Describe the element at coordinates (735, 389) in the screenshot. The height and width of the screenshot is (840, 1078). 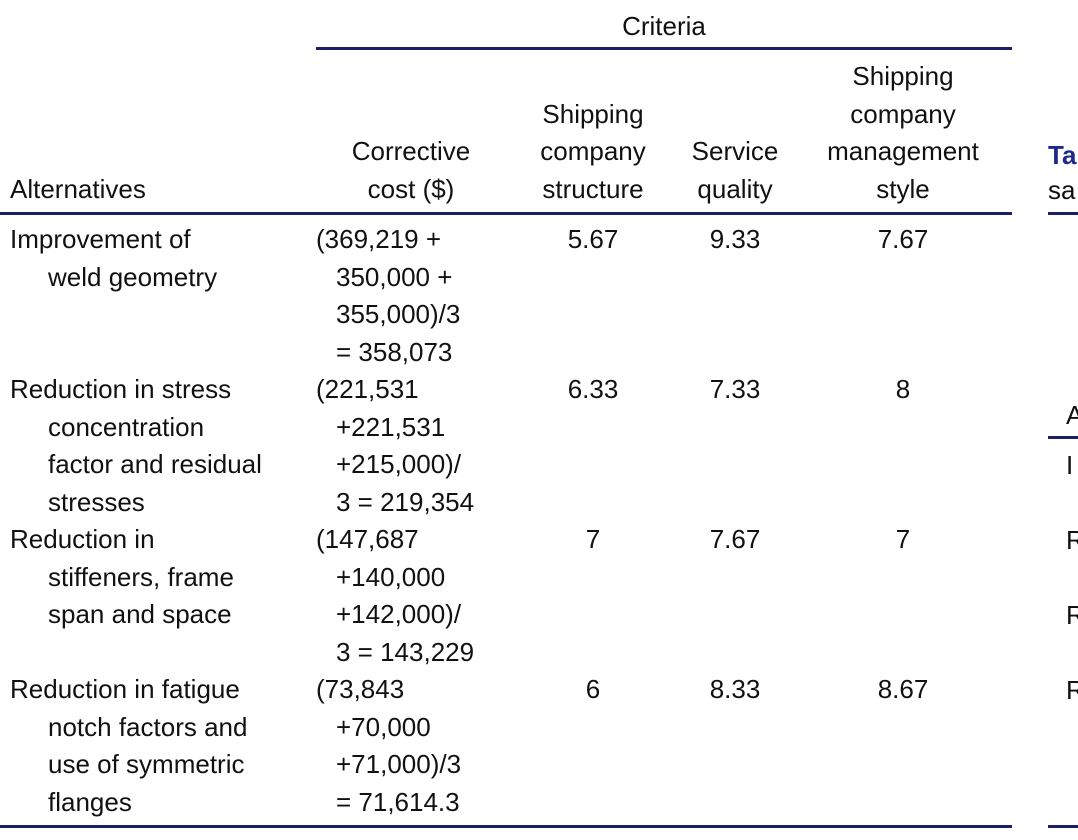
I see `quality-score-cell: 7.33` at that location.